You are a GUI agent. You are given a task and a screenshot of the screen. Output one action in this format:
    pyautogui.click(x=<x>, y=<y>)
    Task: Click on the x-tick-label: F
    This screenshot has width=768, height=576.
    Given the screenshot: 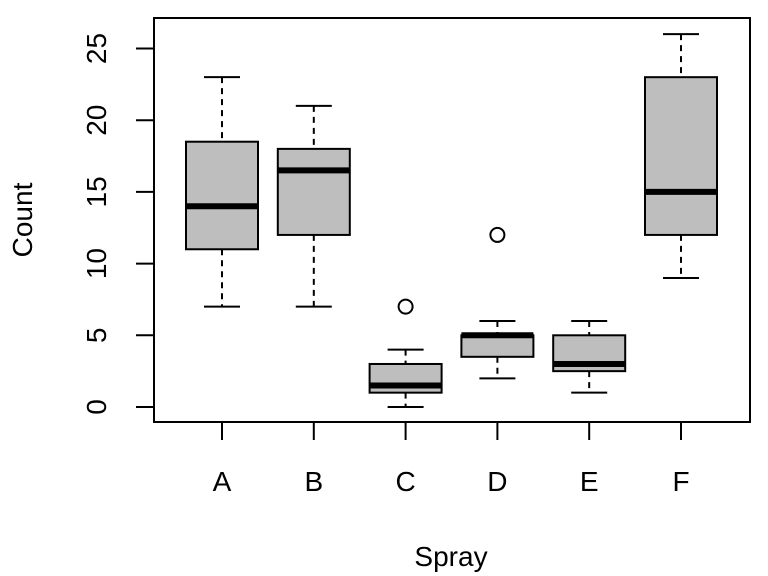 What is the action you would take?
    pyautogui.click(x=680, y=481)
    